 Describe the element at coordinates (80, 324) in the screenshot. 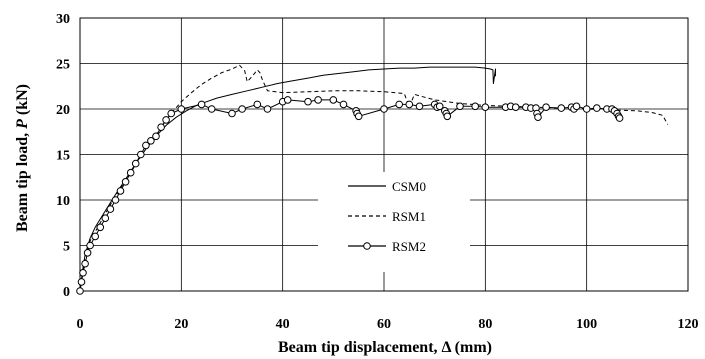

I see `x-tick-label: 0` at that location.